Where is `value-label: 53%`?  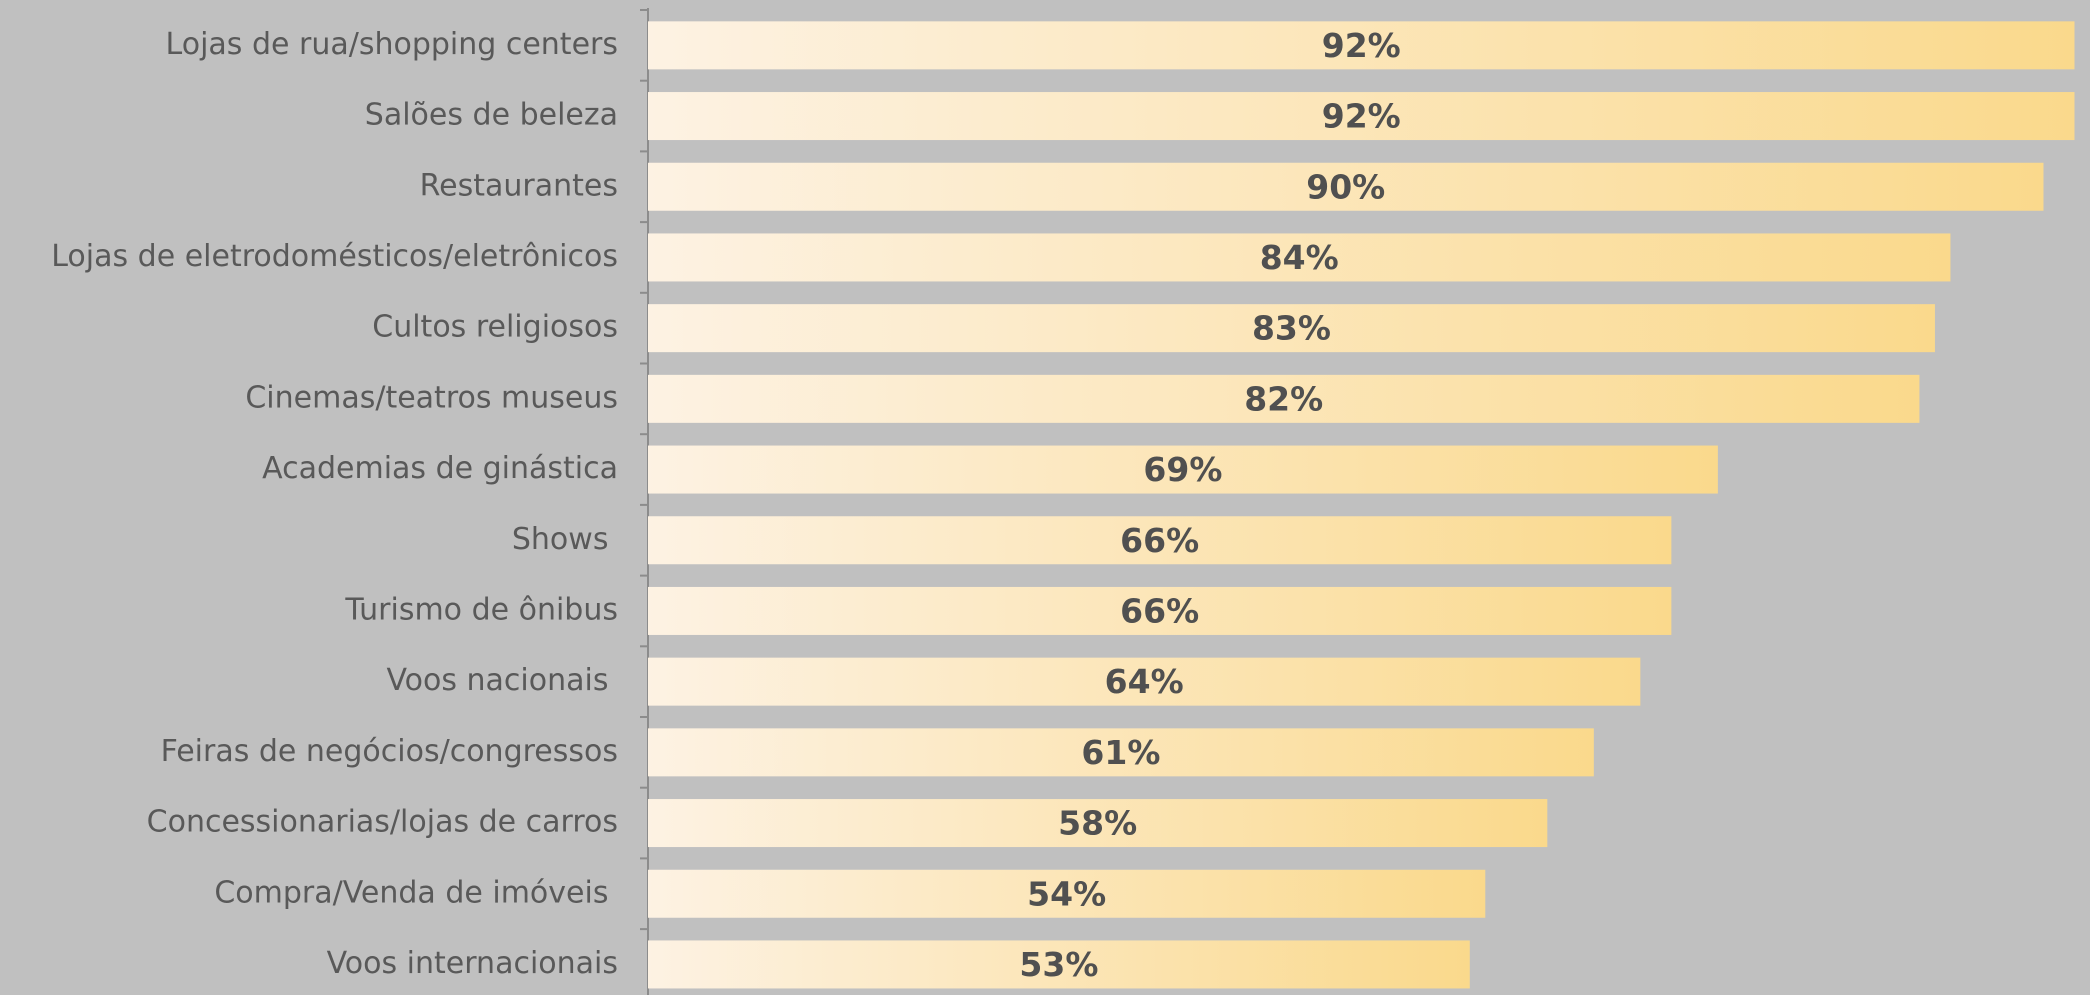 value-label: 53% is located at coordinates (1058, 964).